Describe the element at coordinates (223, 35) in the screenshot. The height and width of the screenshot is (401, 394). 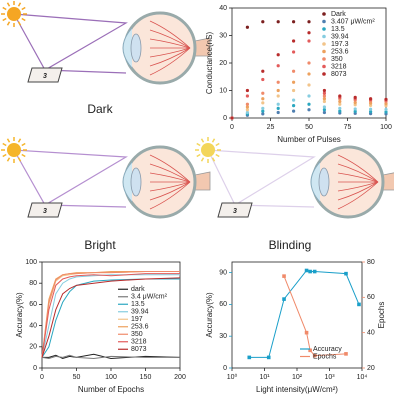
I see `y-tick-label: 30` at that location.